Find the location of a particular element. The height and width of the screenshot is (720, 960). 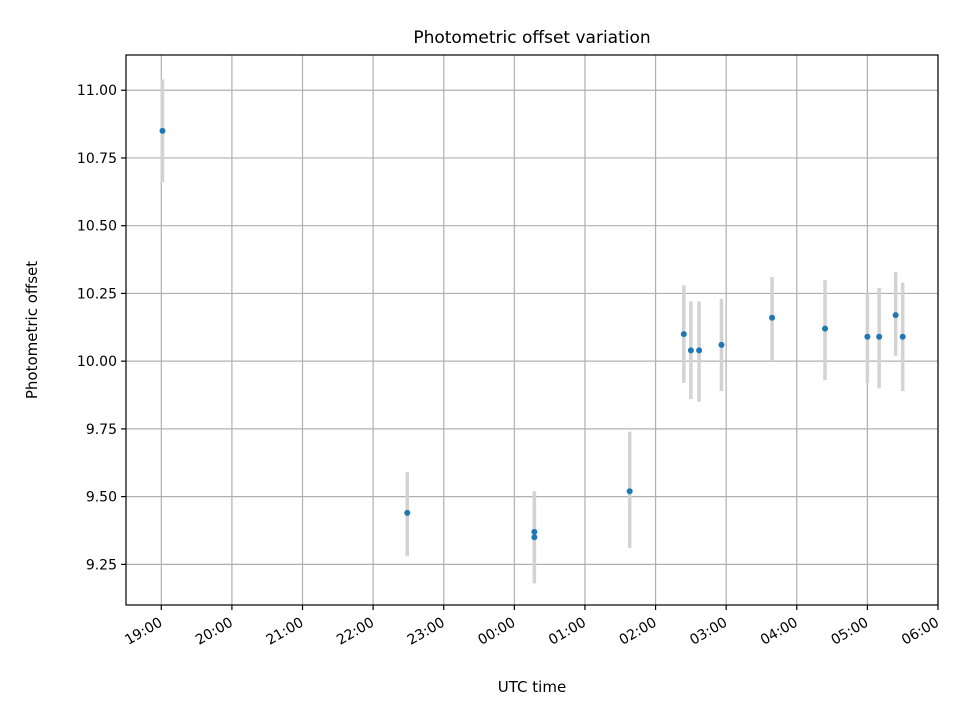

x-tick-label: 03:00 is located at coordinates (708, 632).